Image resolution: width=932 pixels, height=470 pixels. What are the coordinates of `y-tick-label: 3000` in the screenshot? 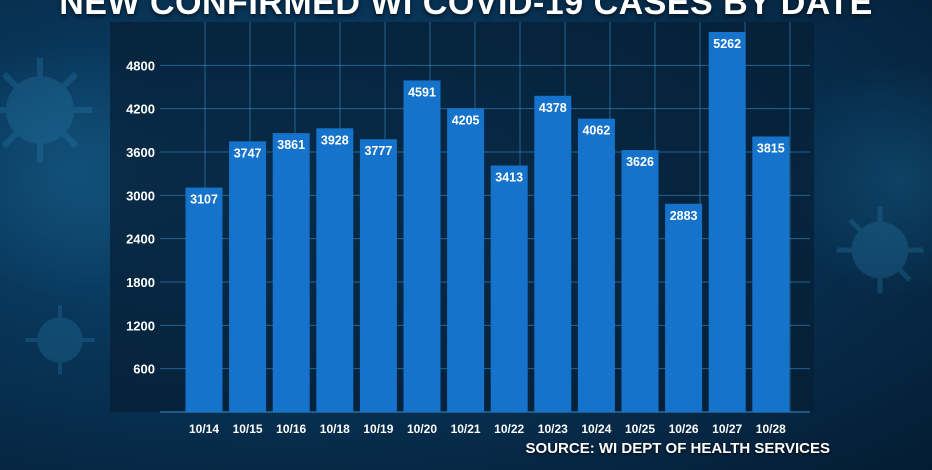 It's located at (140, 195).